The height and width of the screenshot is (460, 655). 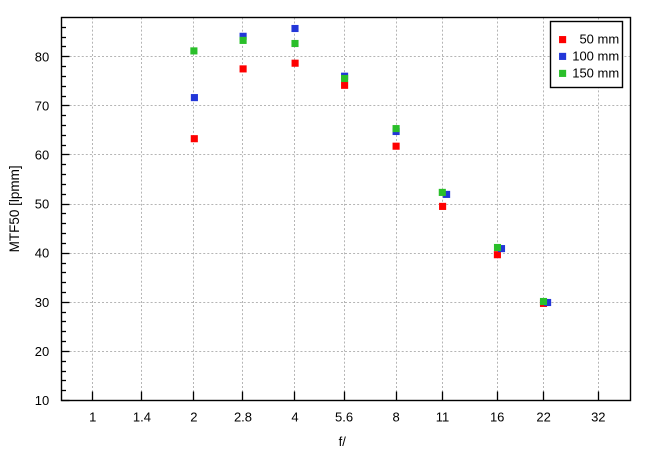 What do you see at coordinates (543, 416) in the screenshot?
I see `svg-text: 22` at bounding box center [543, 416].